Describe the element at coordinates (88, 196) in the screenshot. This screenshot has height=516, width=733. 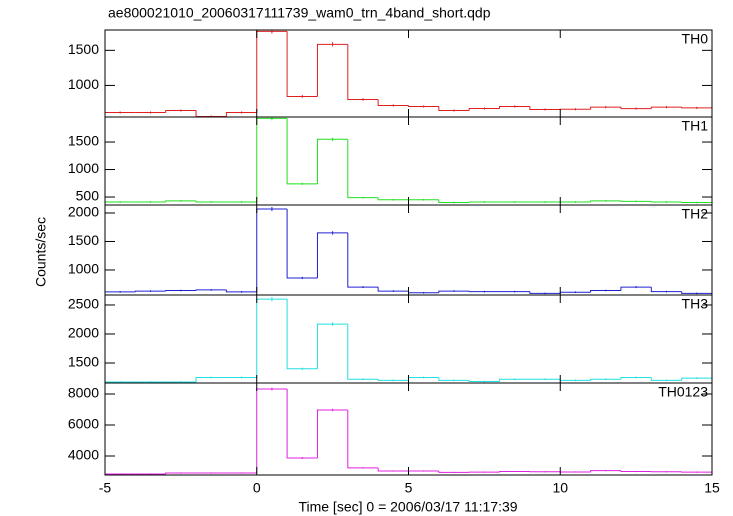
I see `y-tick-label: 500` at that location.